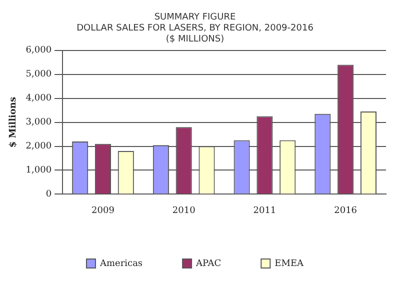  I want to click on x-tick-label: 2010, so click(184, 211).